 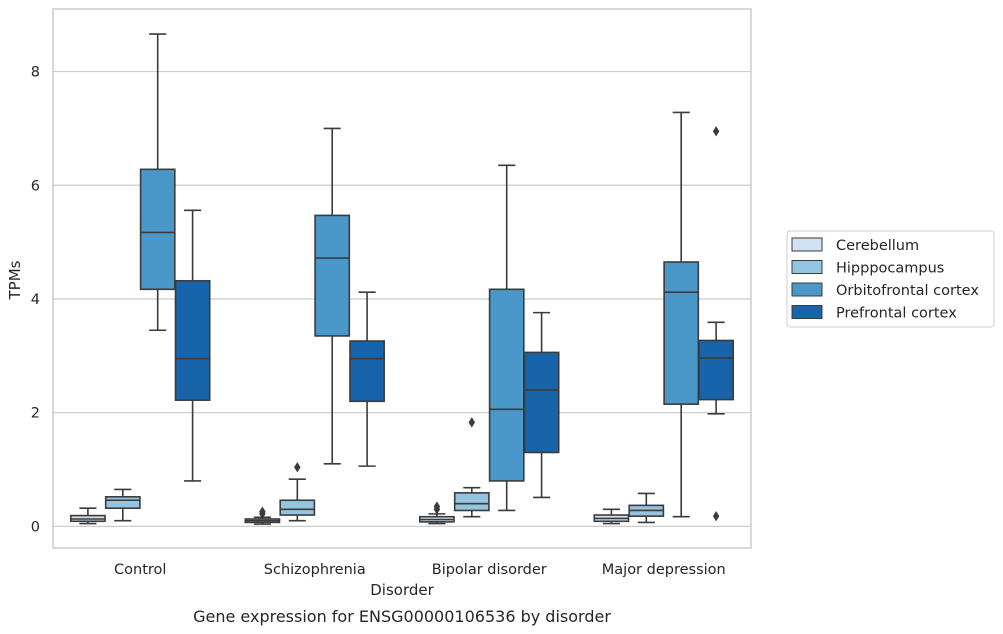 What do you see at coordinates (907, 291) in the screenshot?
I see `legend-label: Orbitofrontal cortex` at bounding box center [907, 291].